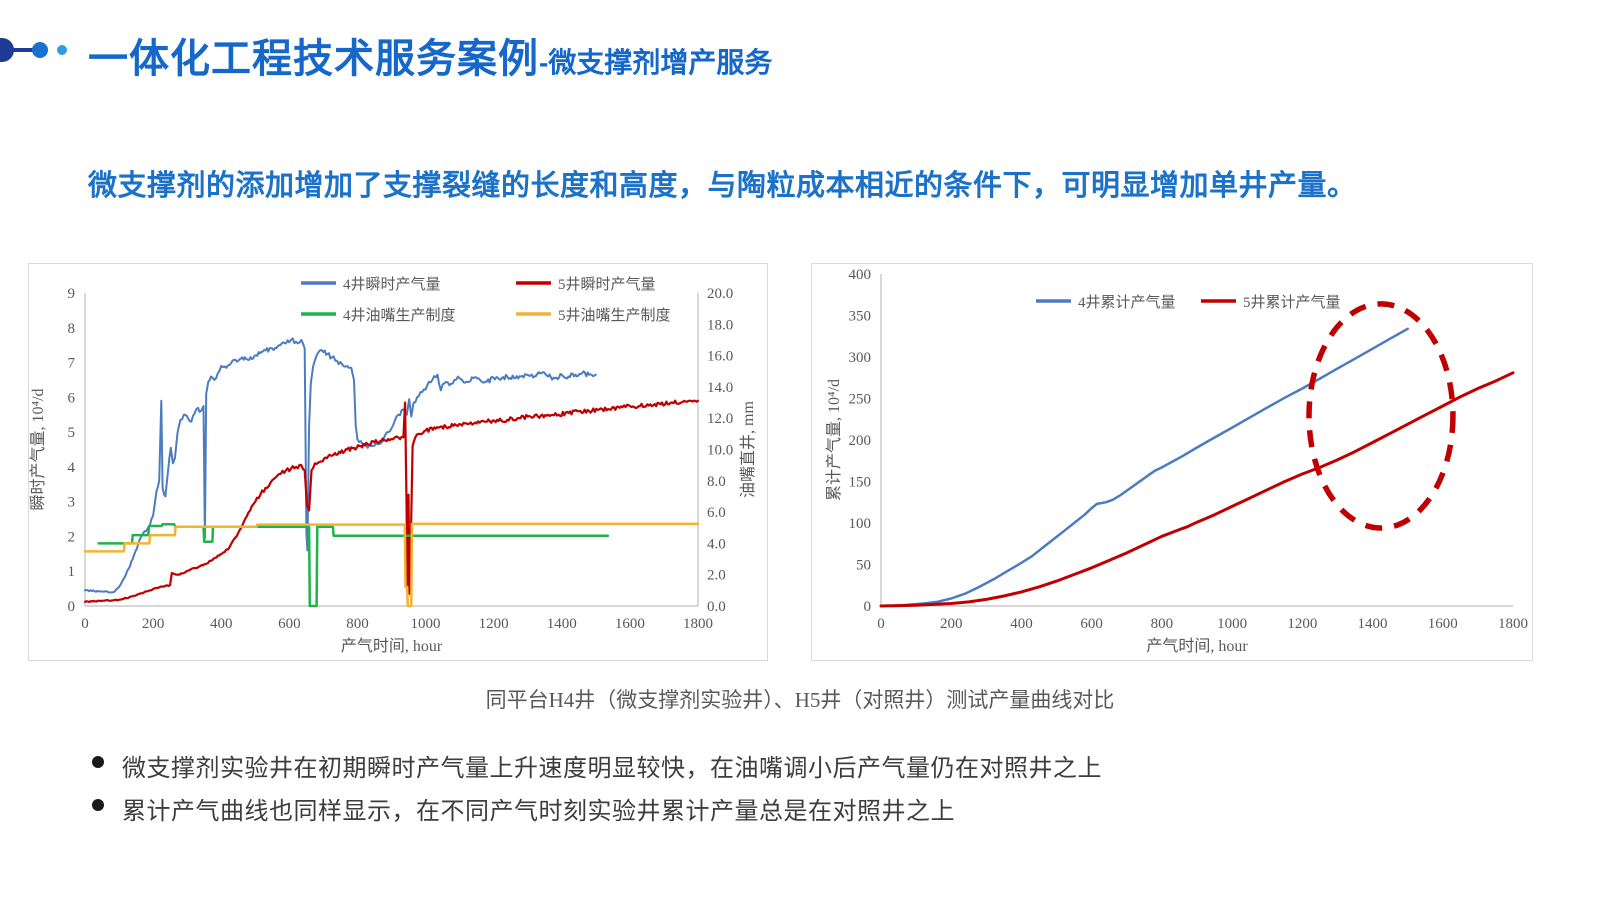 The image size is (1600, 900). What do you see at coordinates (399, 315) in the screenshot?
I see `legend-label-h4-choke-program: 4井油嘴生产制度` at bounding box center [399, 315].